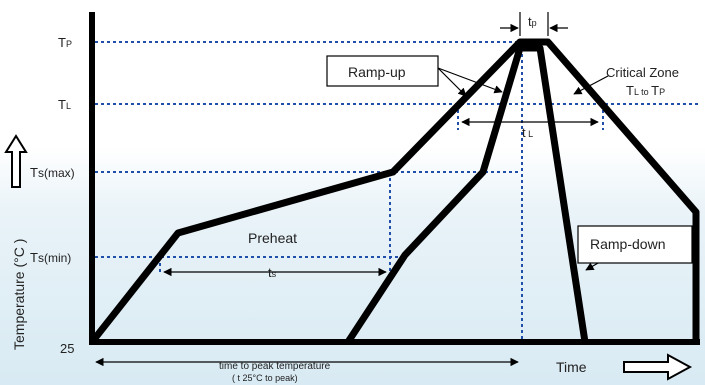 This screenshot has width=705, height=385. I want to click on ramp-up-label: Ramp-up, so click(377, 72).